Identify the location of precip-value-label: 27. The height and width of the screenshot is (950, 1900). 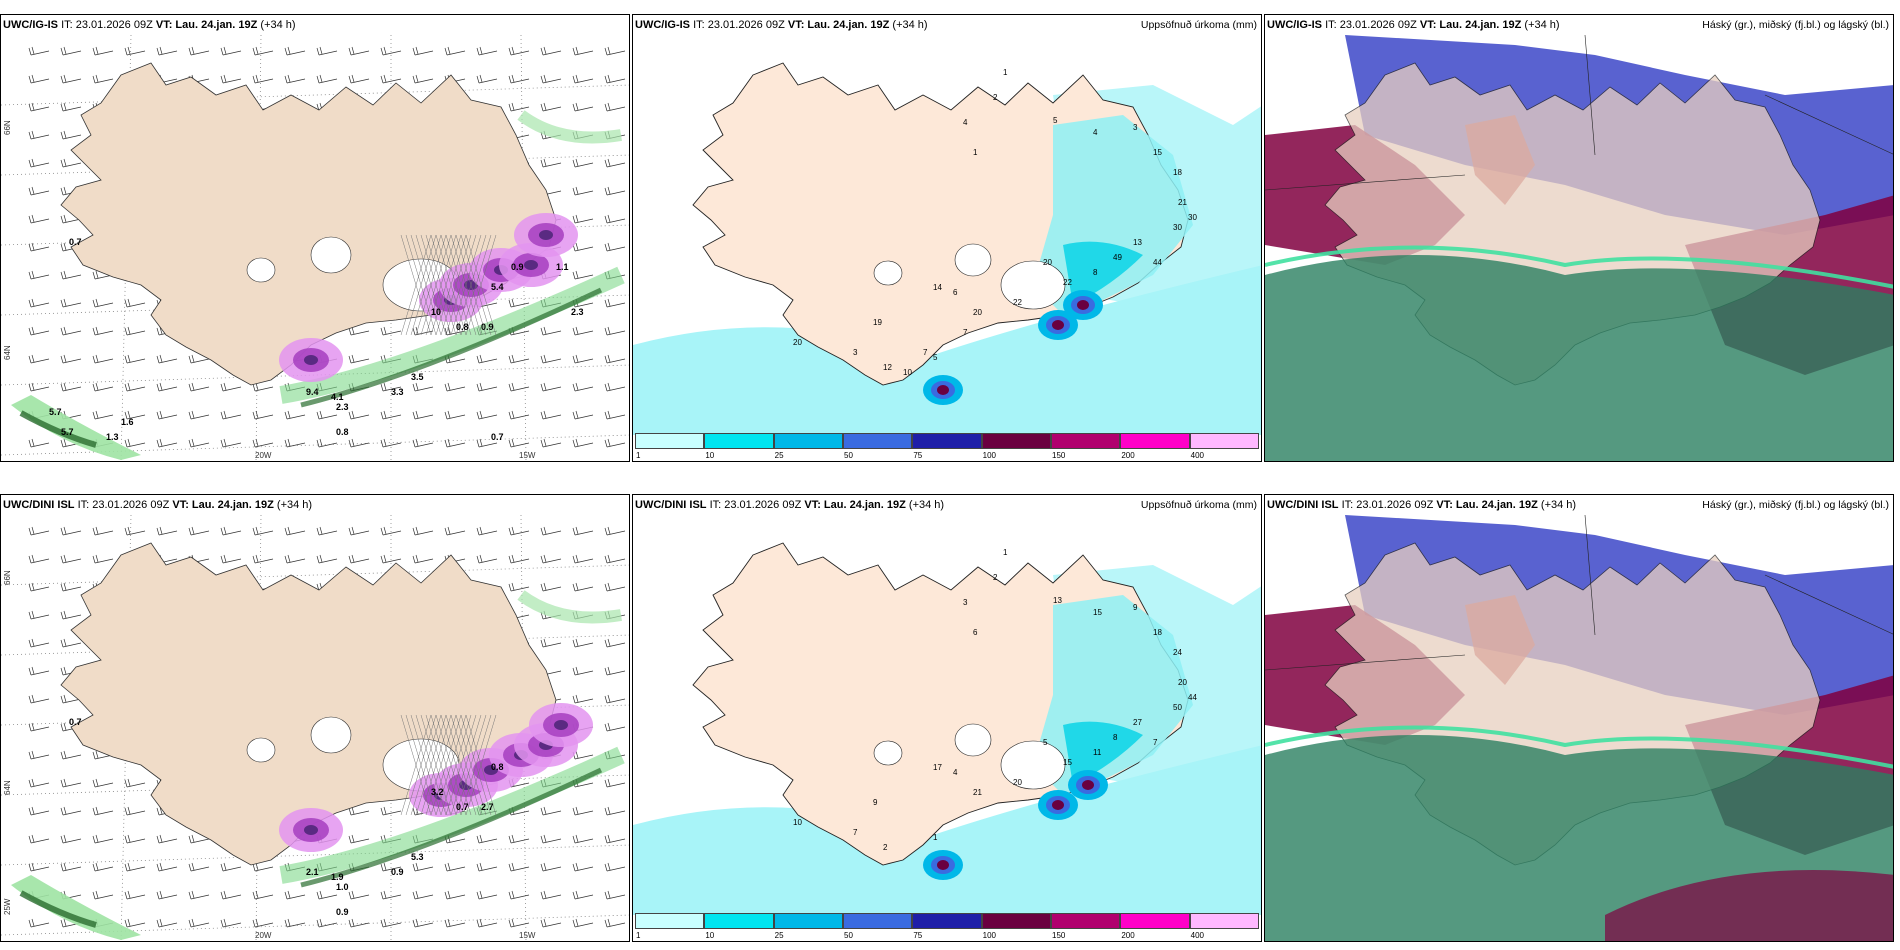
(1137, 722).